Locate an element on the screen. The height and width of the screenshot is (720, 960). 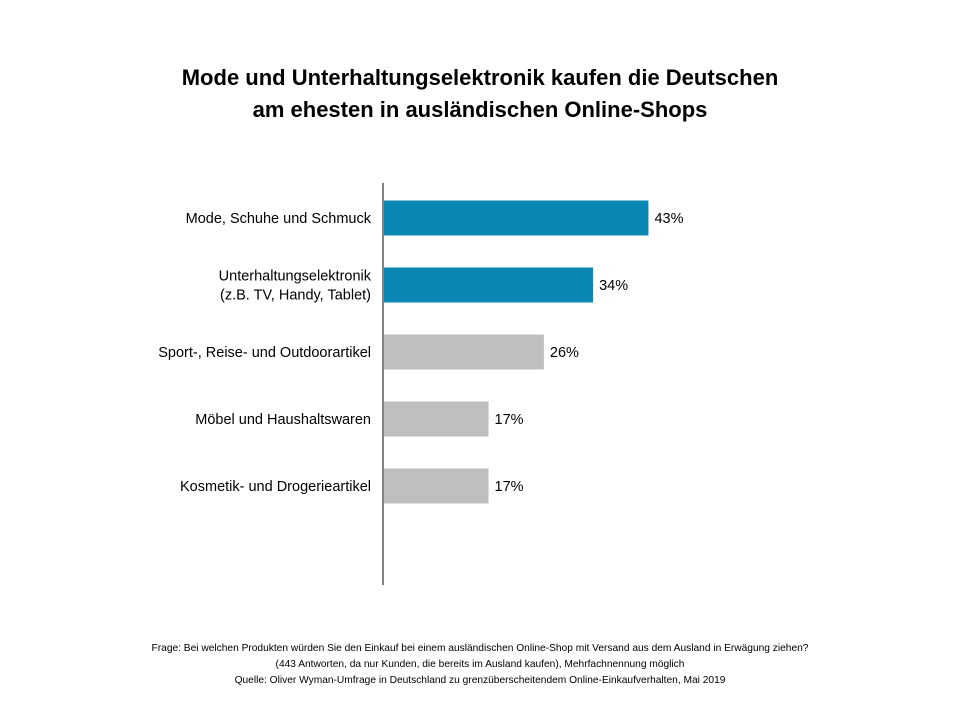
value-label-1: 43% is located at coordinates (668, 219).